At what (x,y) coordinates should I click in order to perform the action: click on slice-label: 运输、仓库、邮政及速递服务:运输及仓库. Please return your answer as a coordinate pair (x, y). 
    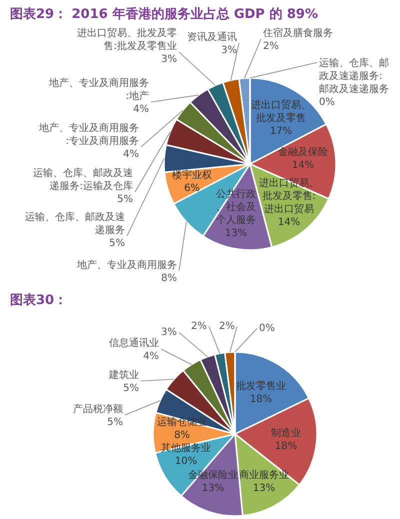
    Looking at the image, I should click on (83, 179).